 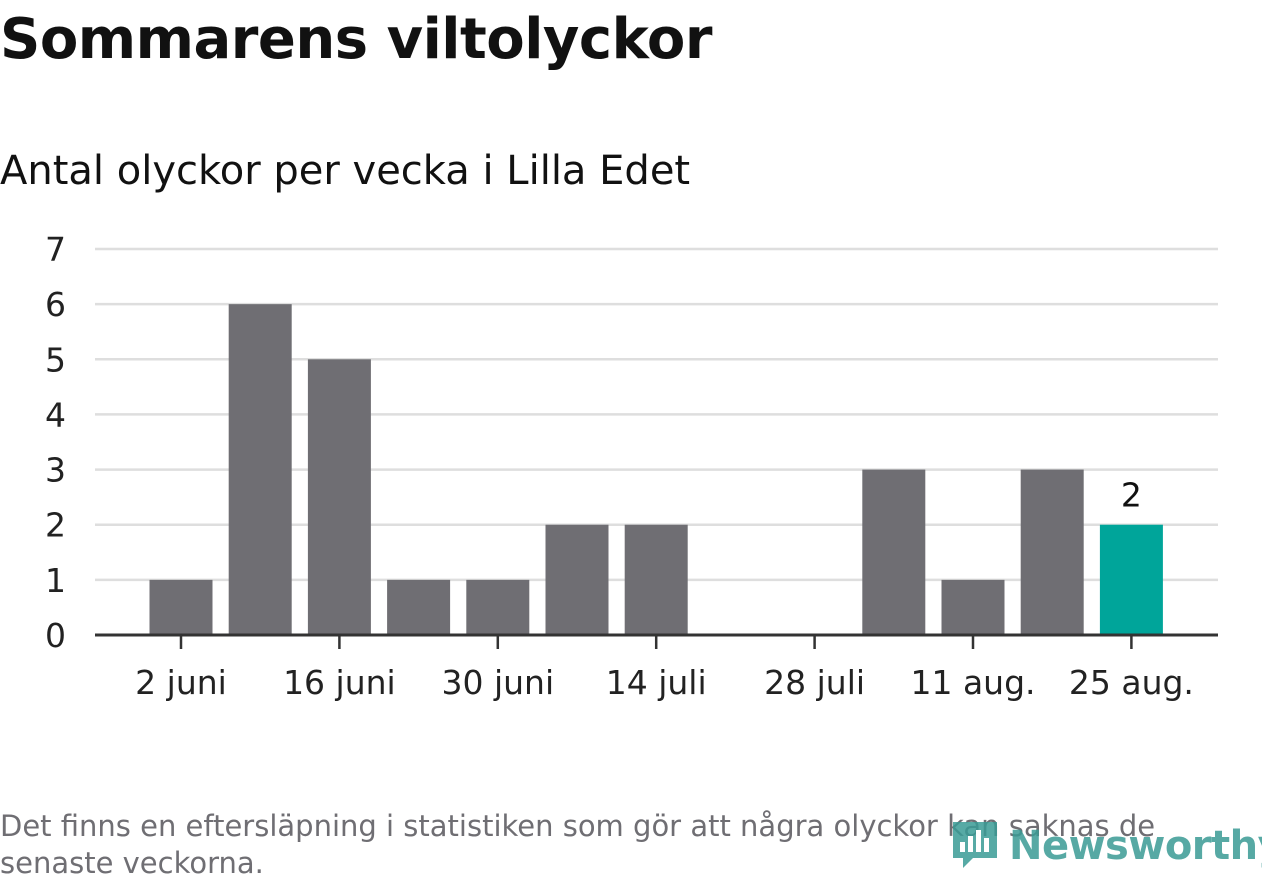 I want to click on newsworthy-logo: Newsworthy, so click(x=1106, y=846).